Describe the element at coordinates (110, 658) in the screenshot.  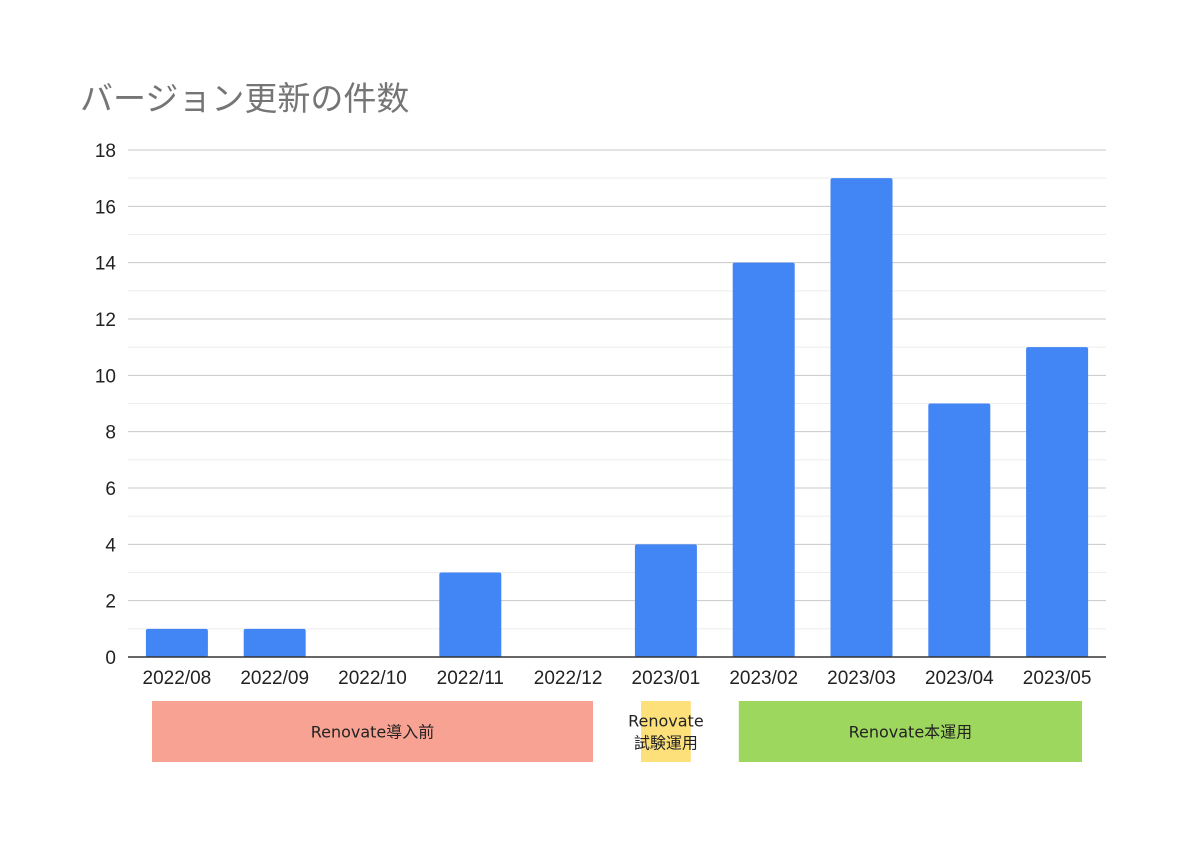
I see `y-tick-label: 0` at that location.